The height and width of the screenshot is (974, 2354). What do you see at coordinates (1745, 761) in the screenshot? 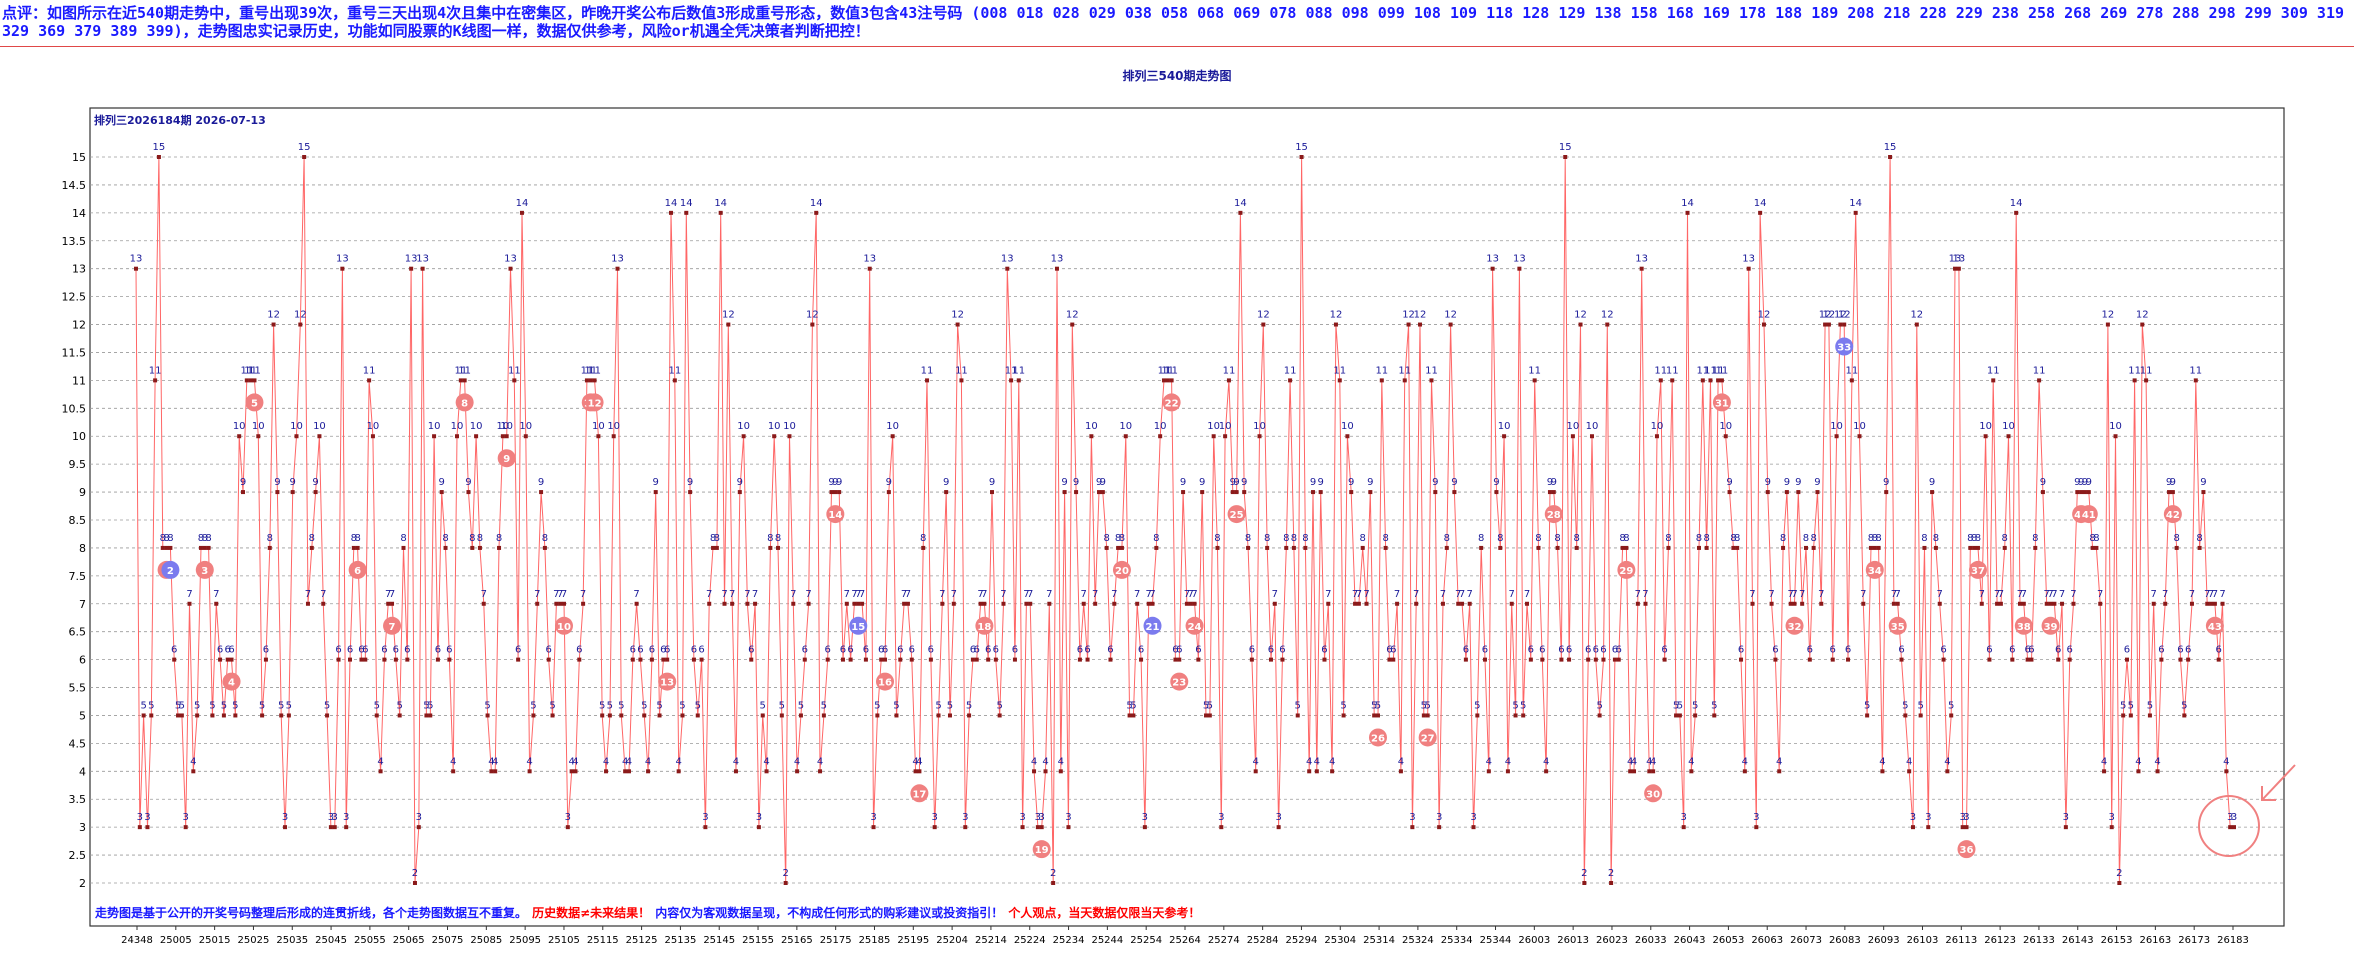
I see `point-value-label: 4` at bounding box center [1745, 761].